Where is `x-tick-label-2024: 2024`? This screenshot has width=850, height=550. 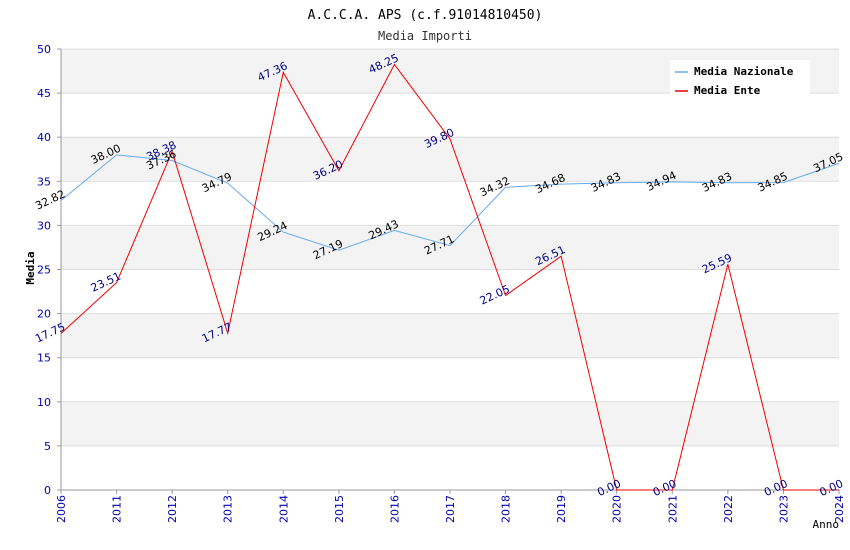
x-tick-label-2024: 2024 is located at coordinates (839, 509).